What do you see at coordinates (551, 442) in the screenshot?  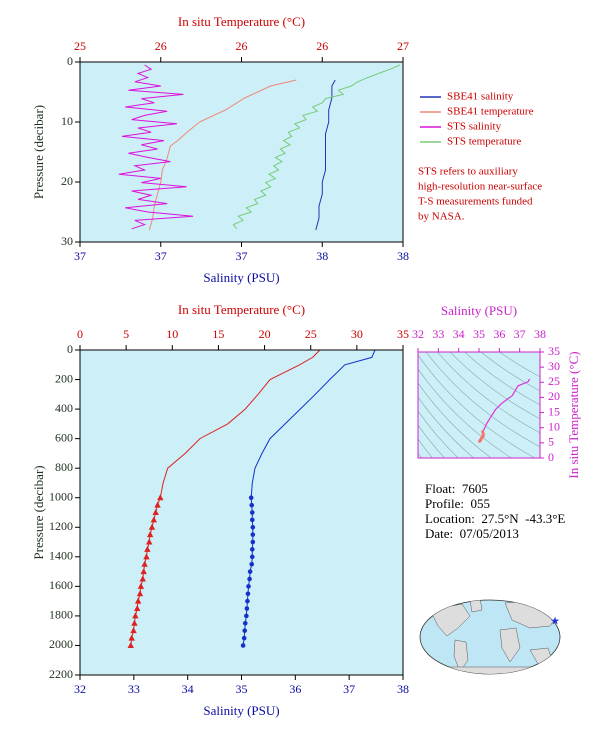 I see `inset-y-tick-label: 5` at bounding box center [551, 442].